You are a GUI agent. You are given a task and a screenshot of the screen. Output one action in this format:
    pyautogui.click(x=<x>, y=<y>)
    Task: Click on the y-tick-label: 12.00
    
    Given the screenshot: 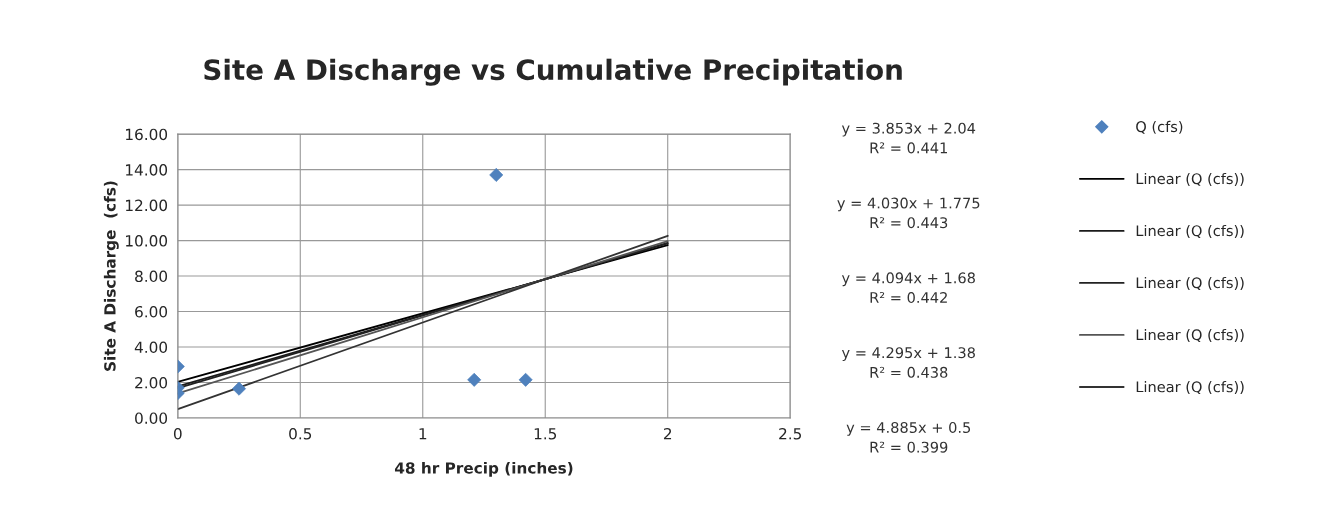 What is the action you would take?
    pyautogui.click(x=147, y=205)
    